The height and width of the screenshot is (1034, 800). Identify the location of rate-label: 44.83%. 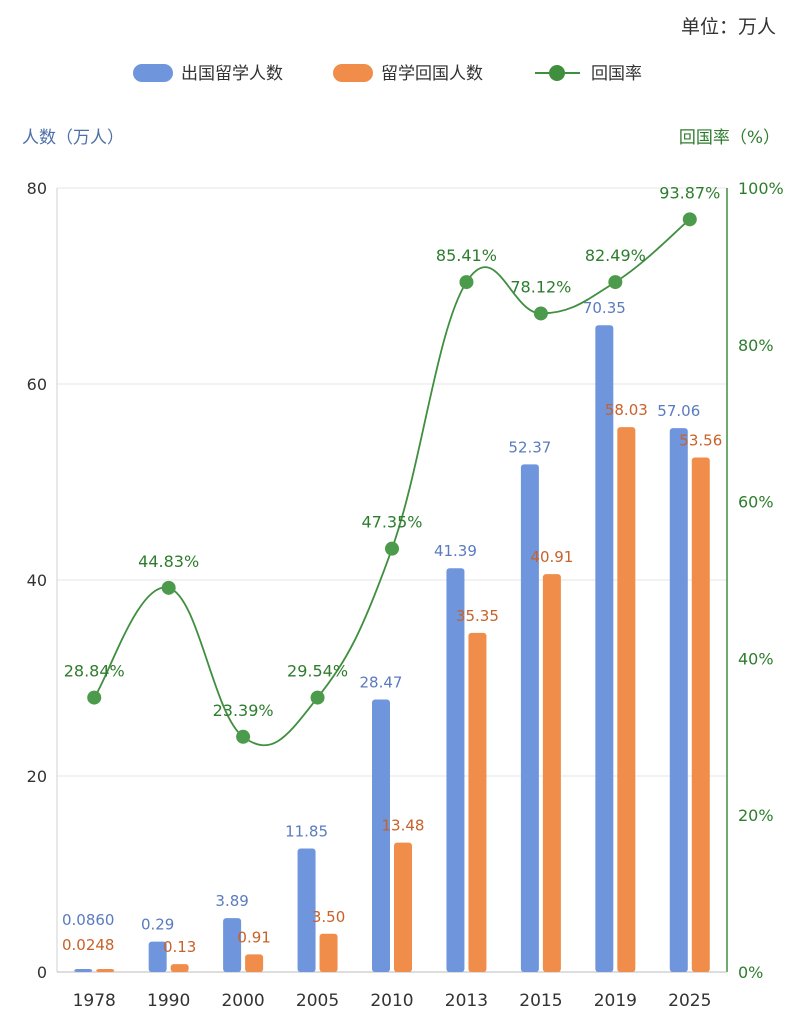
(168, 561).